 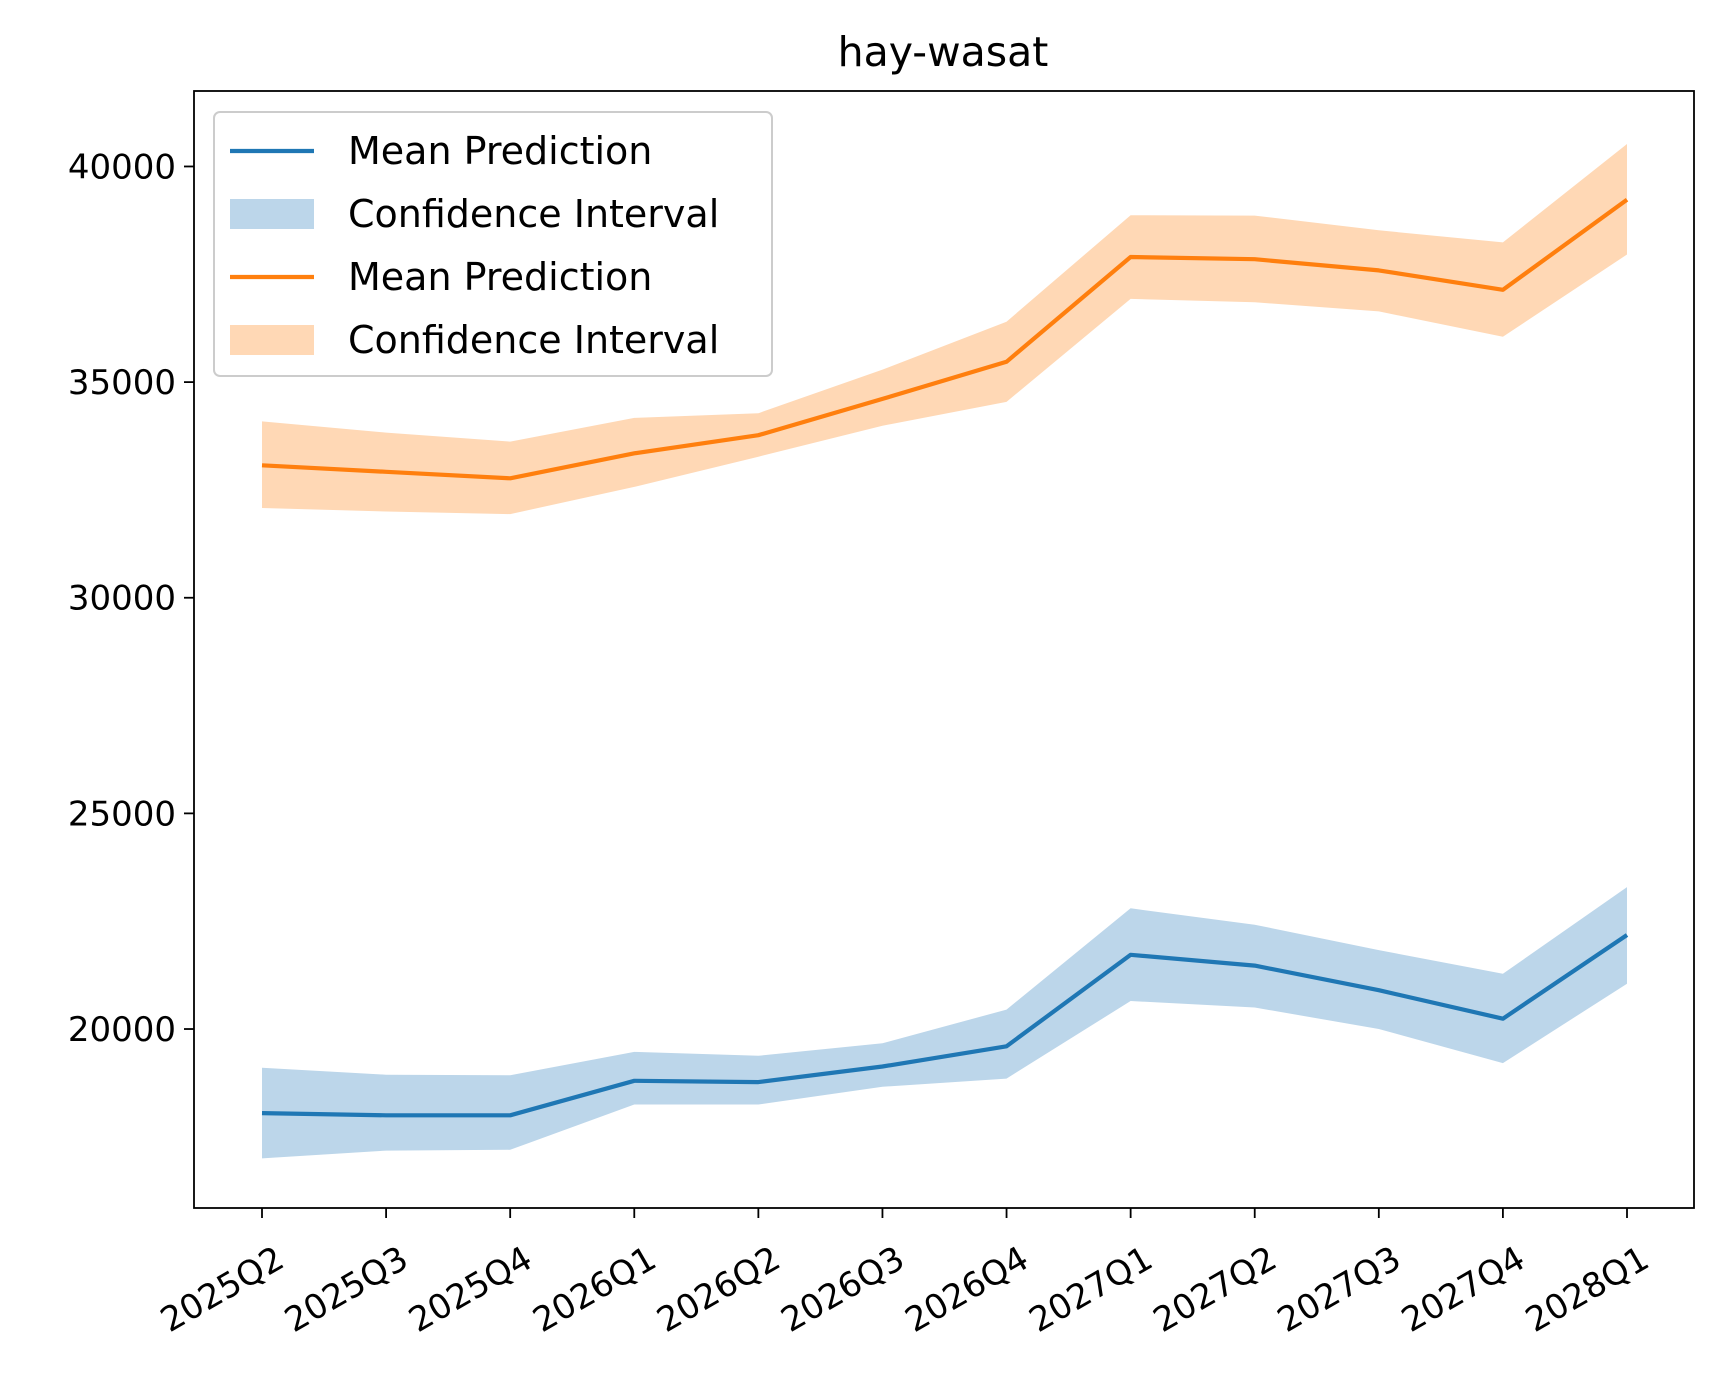 I want to click on legend-box, so click(x=493, y=244).